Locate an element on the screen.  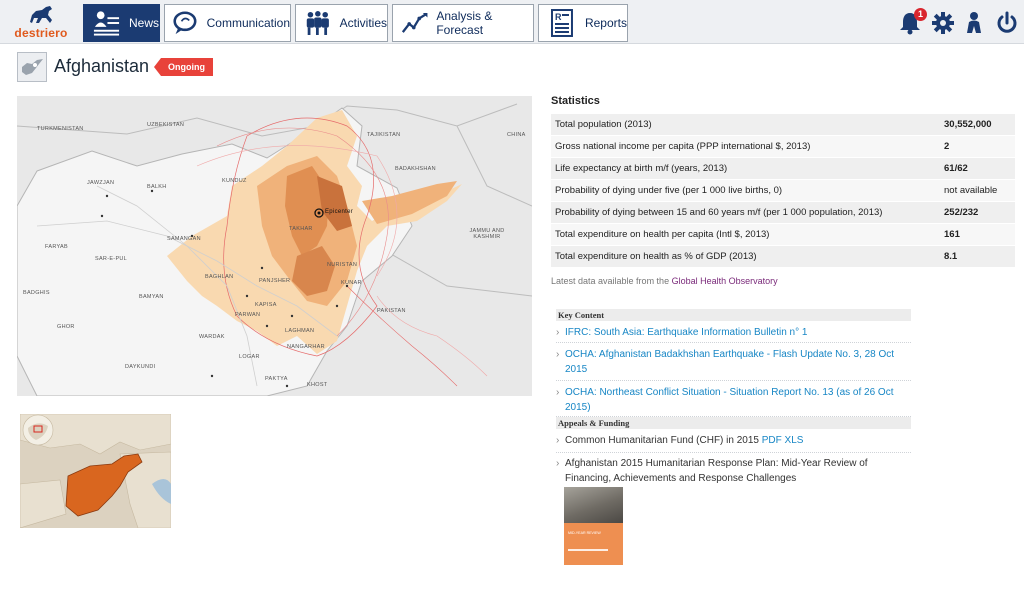
inset-map-graphic is located at coordinates (95, 471).